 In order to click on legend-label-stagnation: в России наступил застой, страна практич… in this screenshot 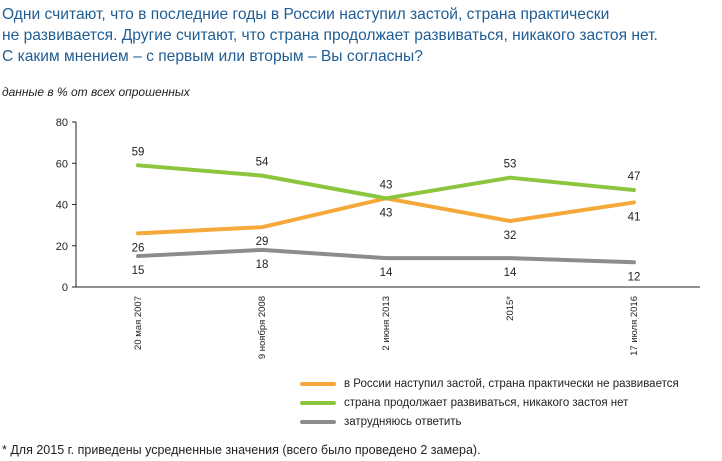, I will do `click(511, 383)`.